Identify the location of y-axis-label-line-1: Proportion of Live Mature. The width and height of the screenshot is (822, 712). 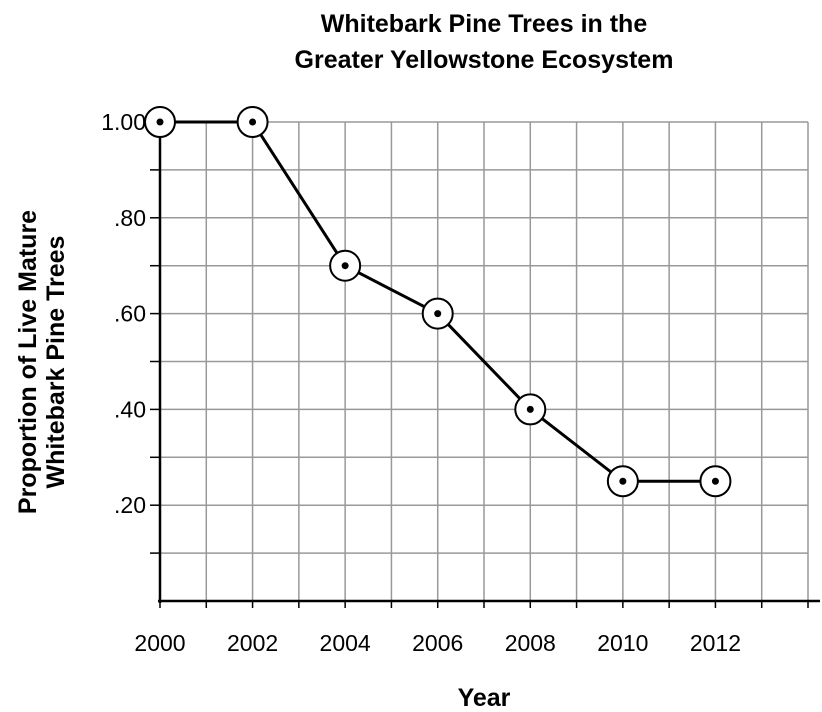
(28, 362).